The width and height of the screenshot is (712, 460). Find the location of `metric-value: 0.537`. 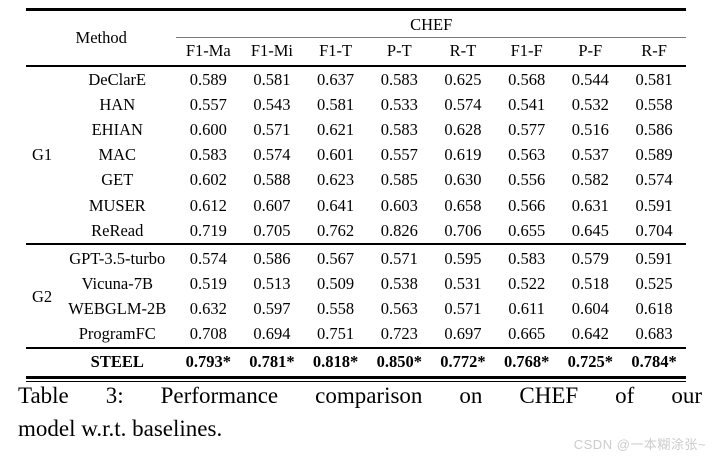

metric-value: 0.537 is located at coordinates (590, 155).